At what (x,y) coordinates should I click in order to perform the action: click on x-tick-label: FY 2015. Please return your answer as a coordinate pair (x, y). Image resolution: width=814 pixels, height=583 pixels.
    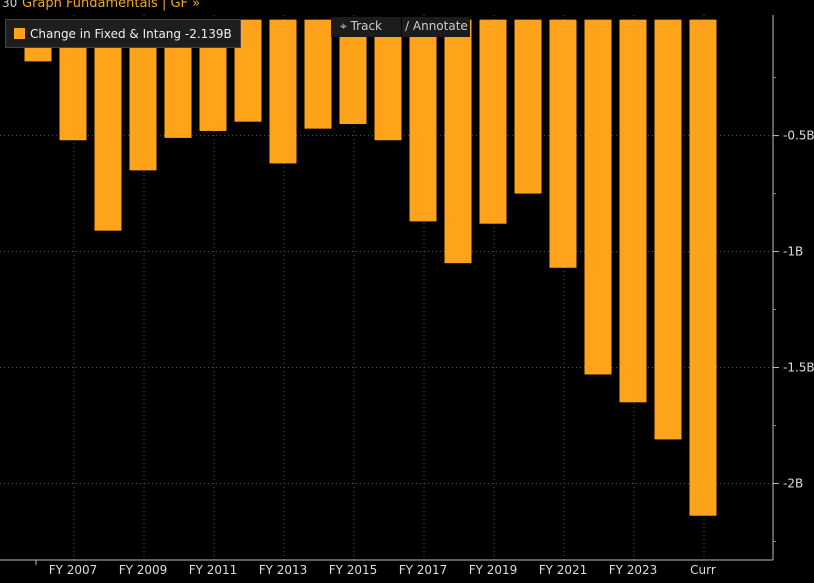
    Looking at the image, I should click on (353, 570).